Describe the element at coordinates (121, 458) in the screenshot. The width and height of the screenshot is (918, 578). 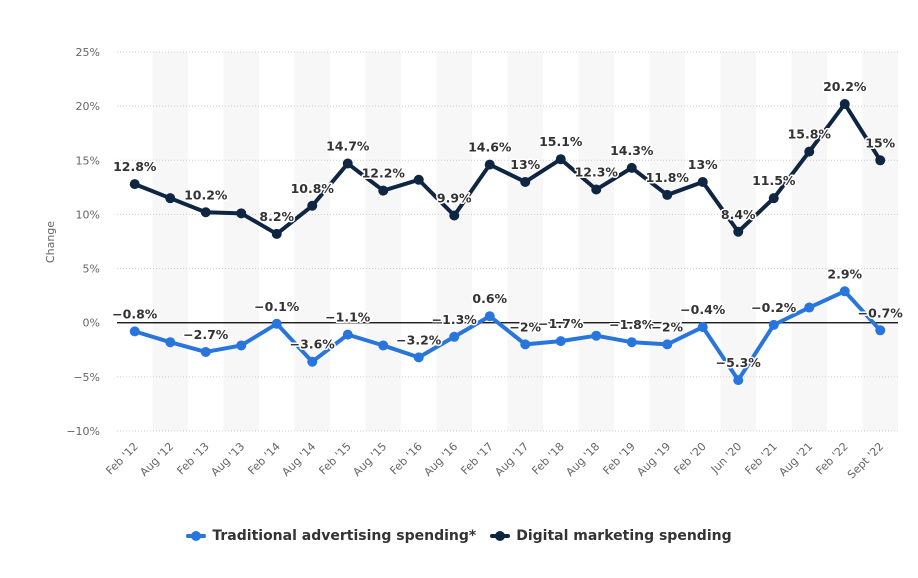
I see `x-tick-label: Feb '12` at that location.